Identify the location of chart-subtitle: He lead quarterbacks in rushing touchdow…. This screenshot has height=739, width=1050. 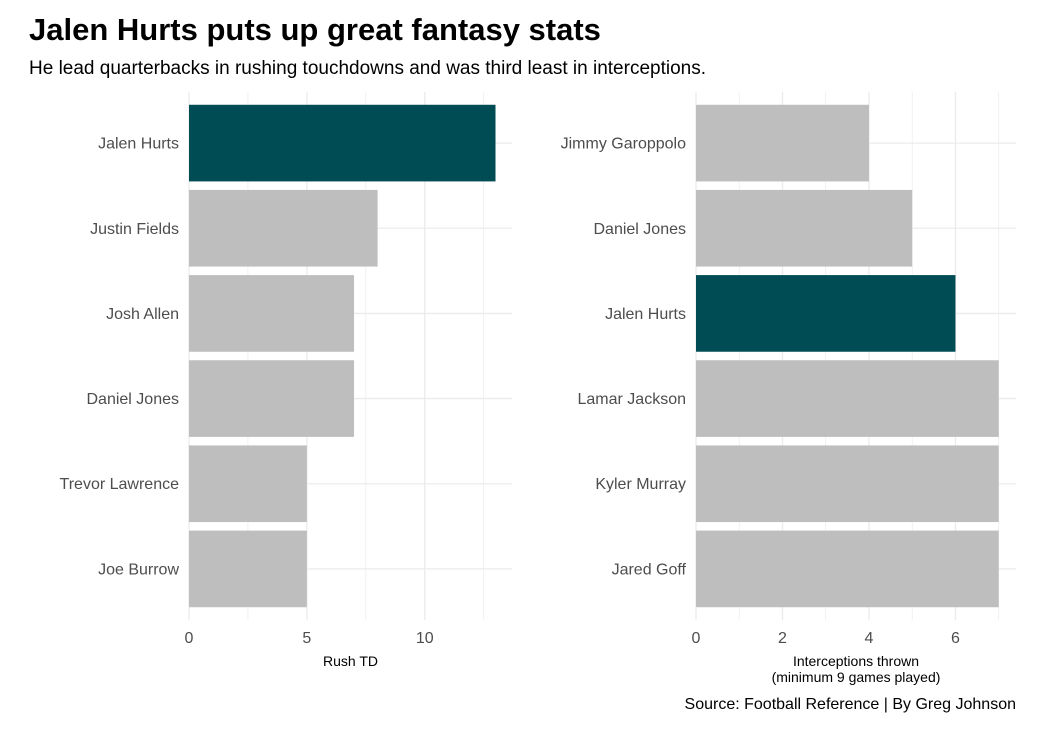
(367, 68).